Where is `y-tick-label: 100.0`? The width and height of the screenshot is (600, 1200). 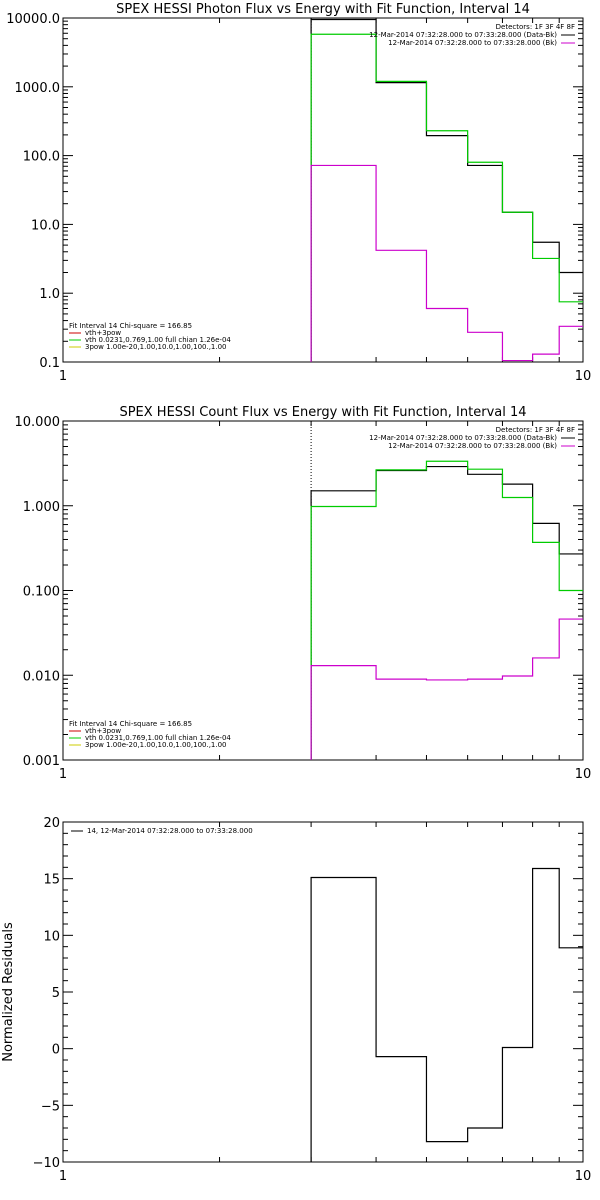 y-tick-label: 100.0 is located at coordinates (41, 157).